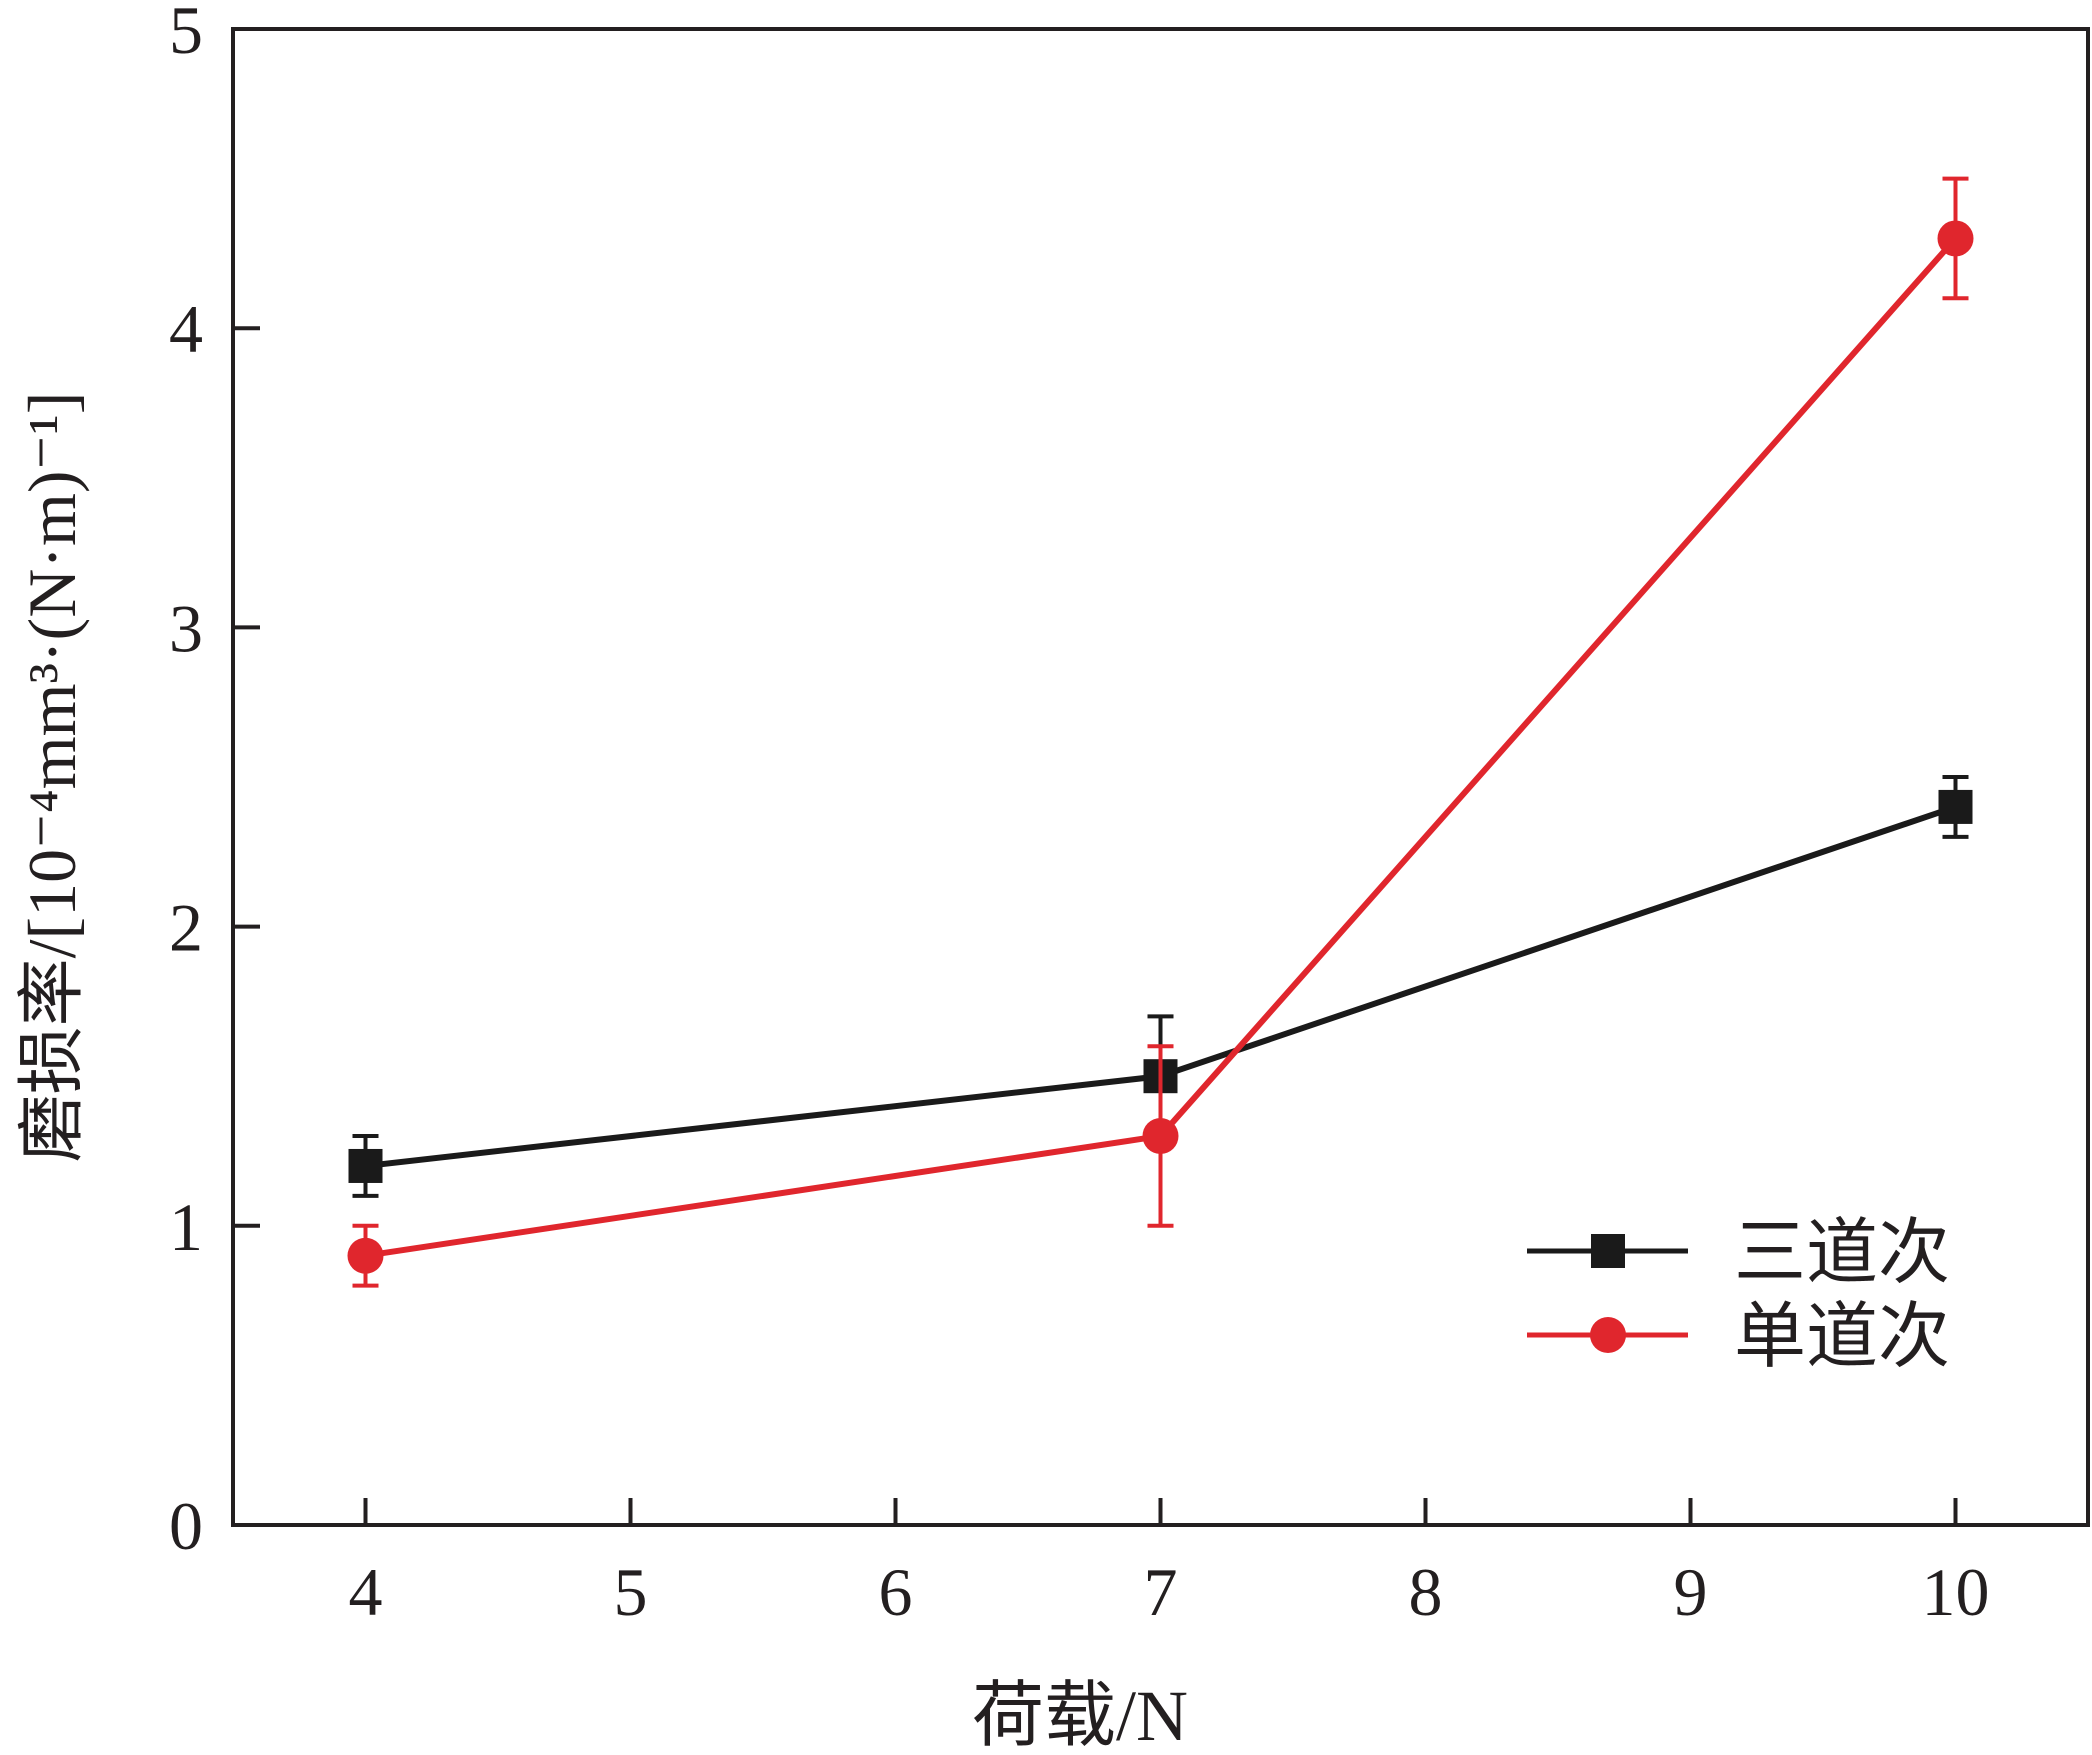 This screenshot has height=1755, width=2092. Describe the element at coordinates (1691, 1592) in the screenshot. I see `x-tick-label: 9` at that location.